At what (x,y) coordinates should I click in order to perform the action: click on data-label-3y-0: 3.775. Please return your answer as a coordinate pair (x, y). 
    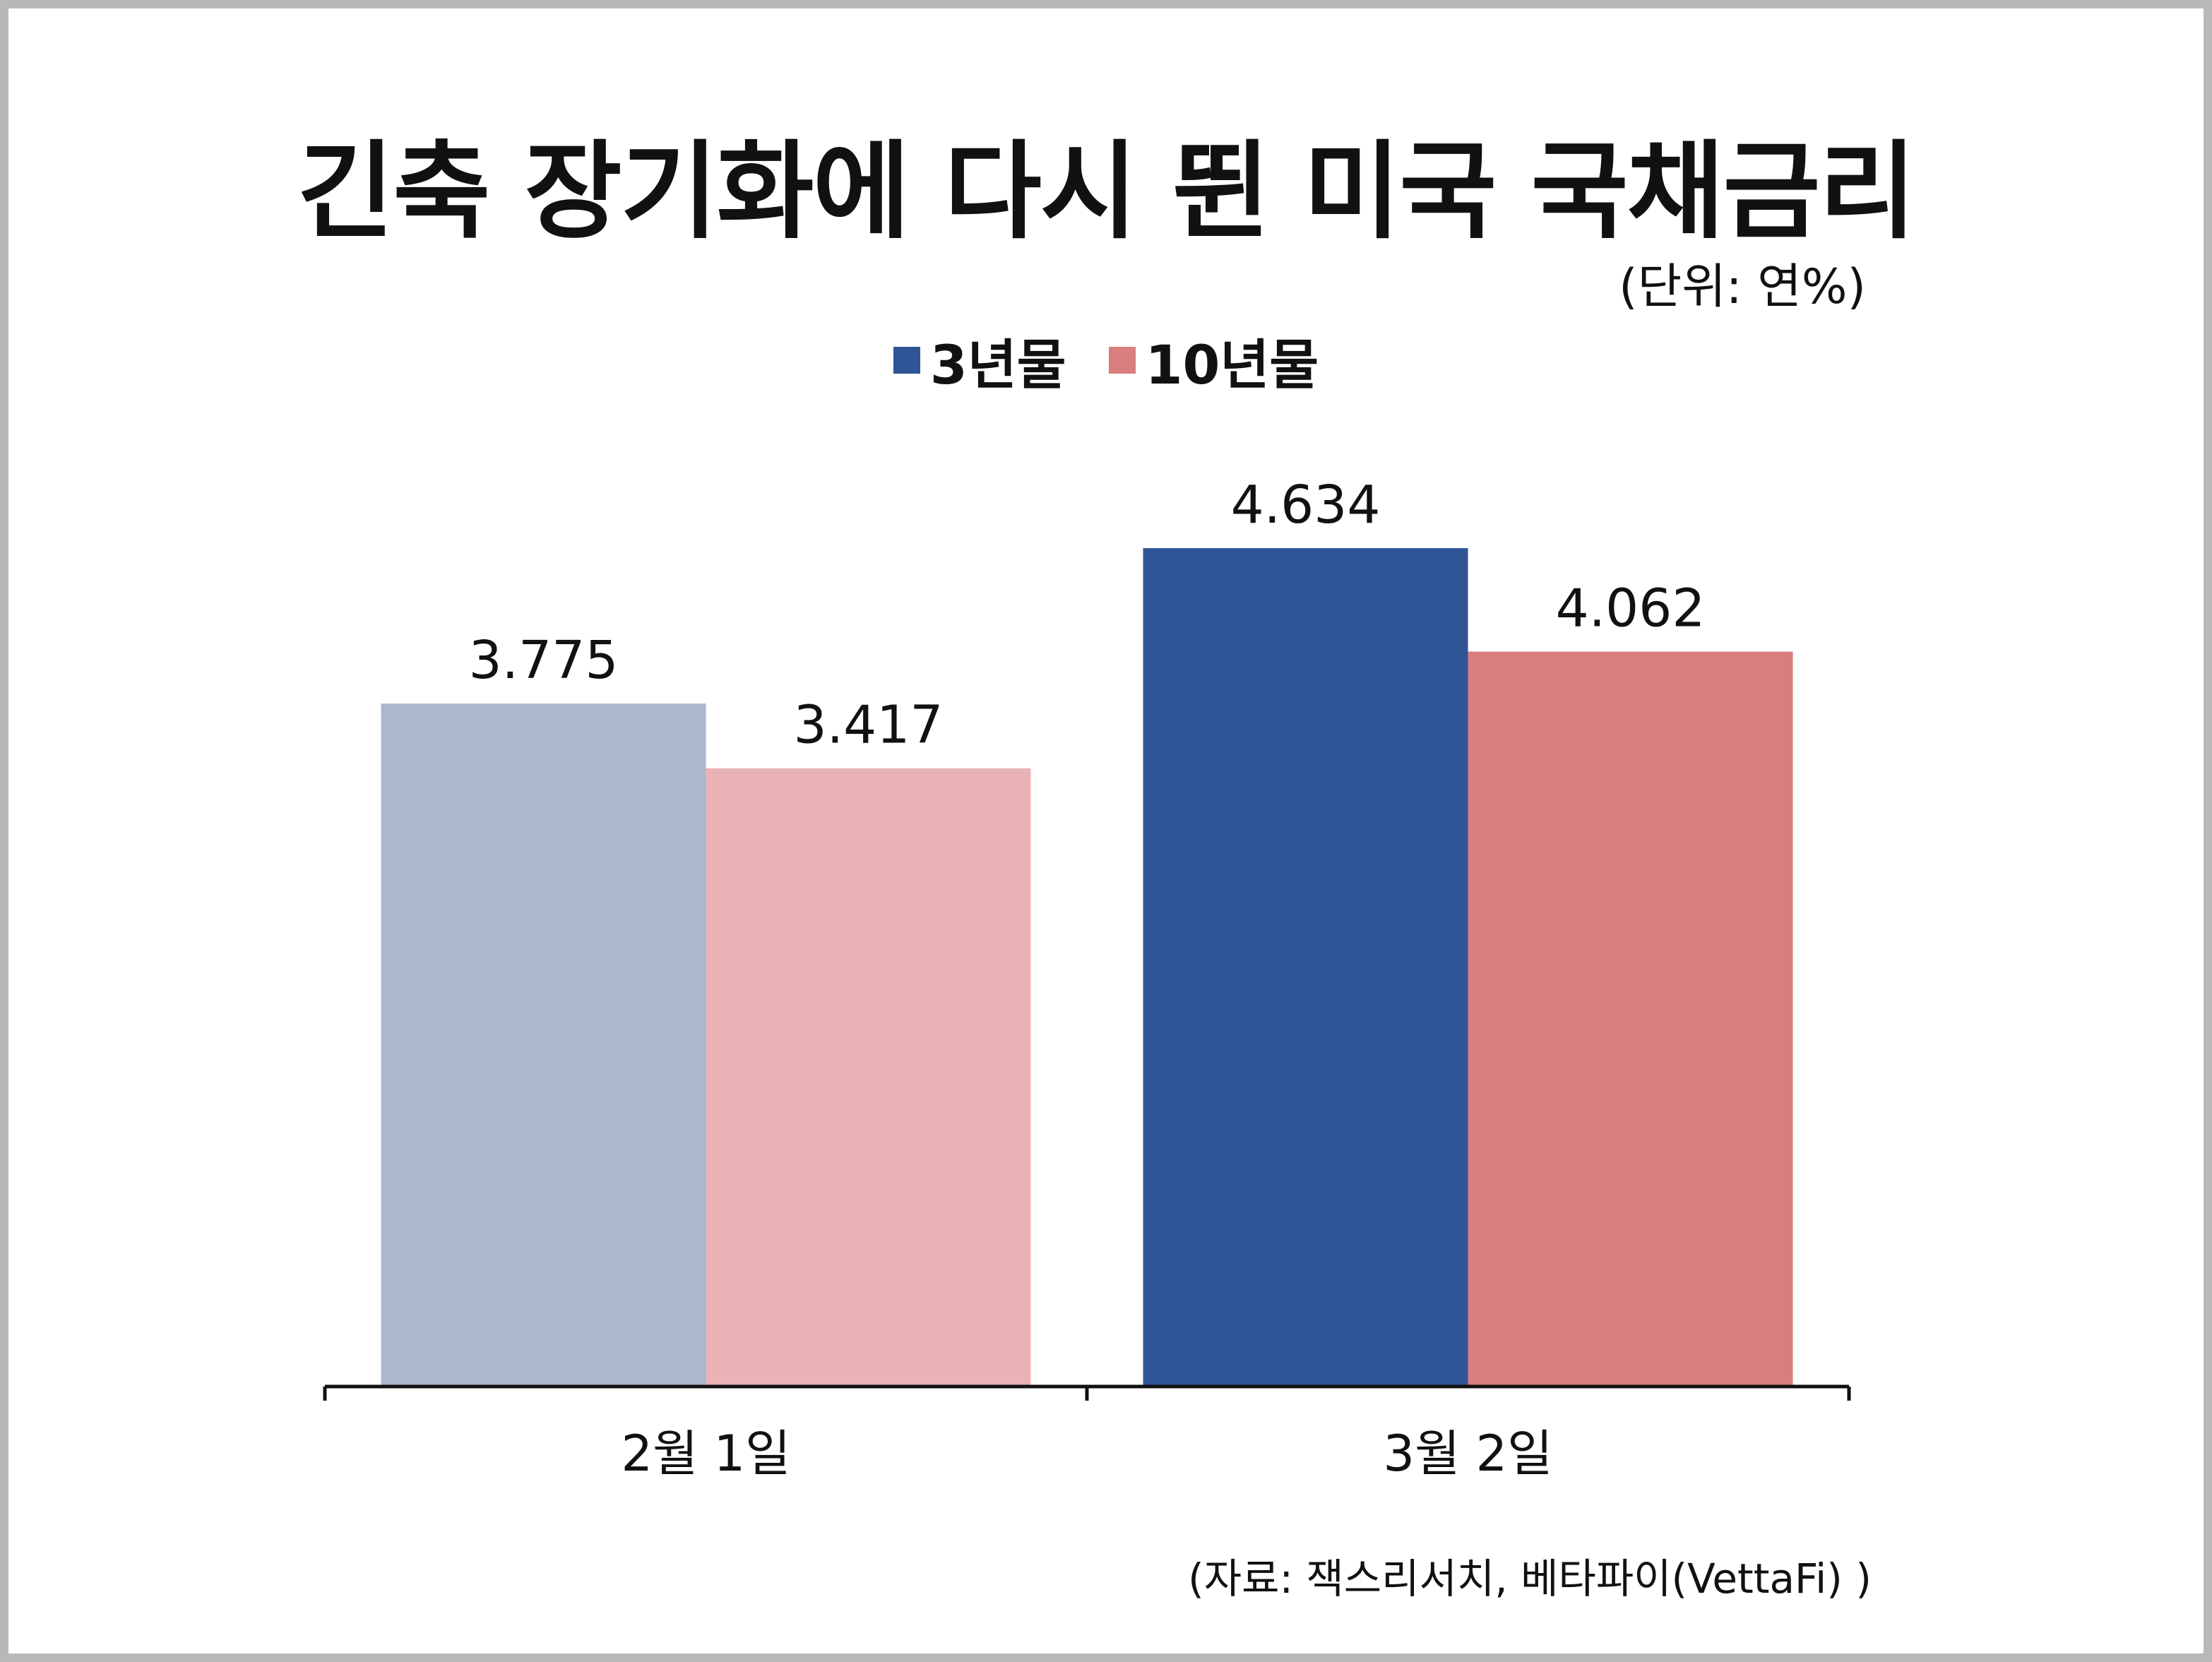
    Looking at the image, I should click on (544, 661).